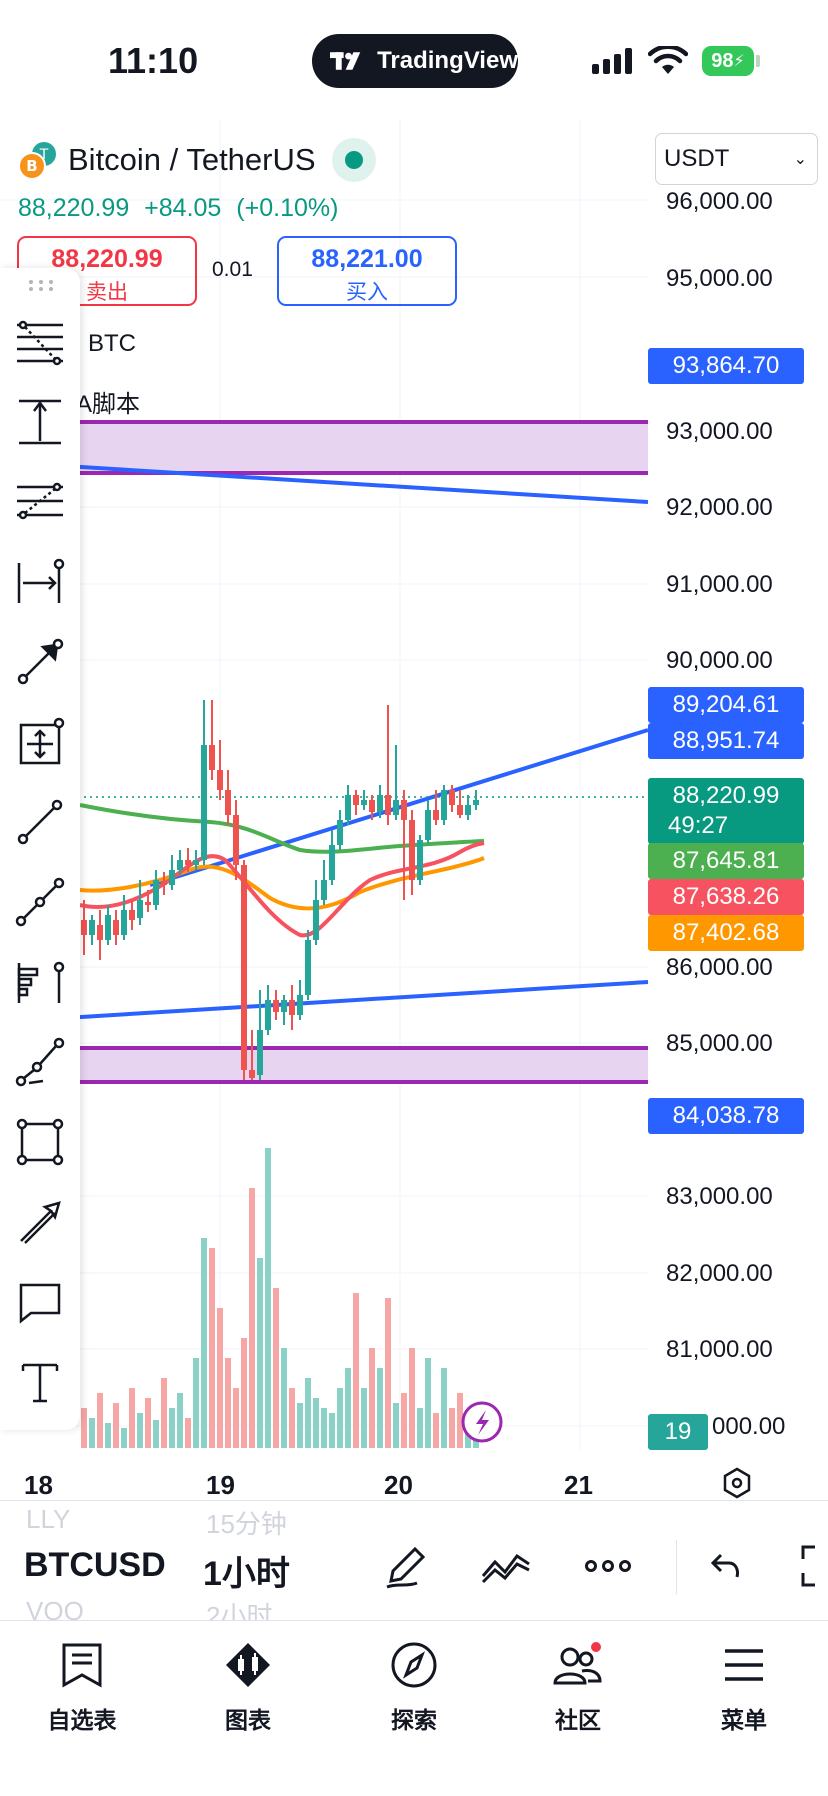  I want to click on trendline-upper, so click(324, 482).